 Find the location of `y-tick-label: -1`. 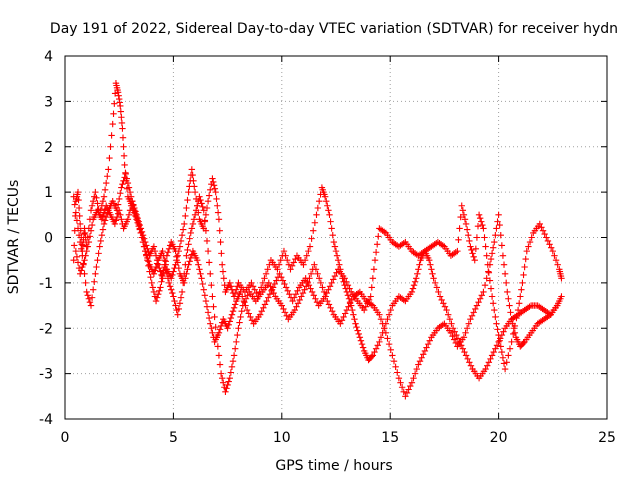

y-tick-label: -1 is located at coordinates (46, 284).